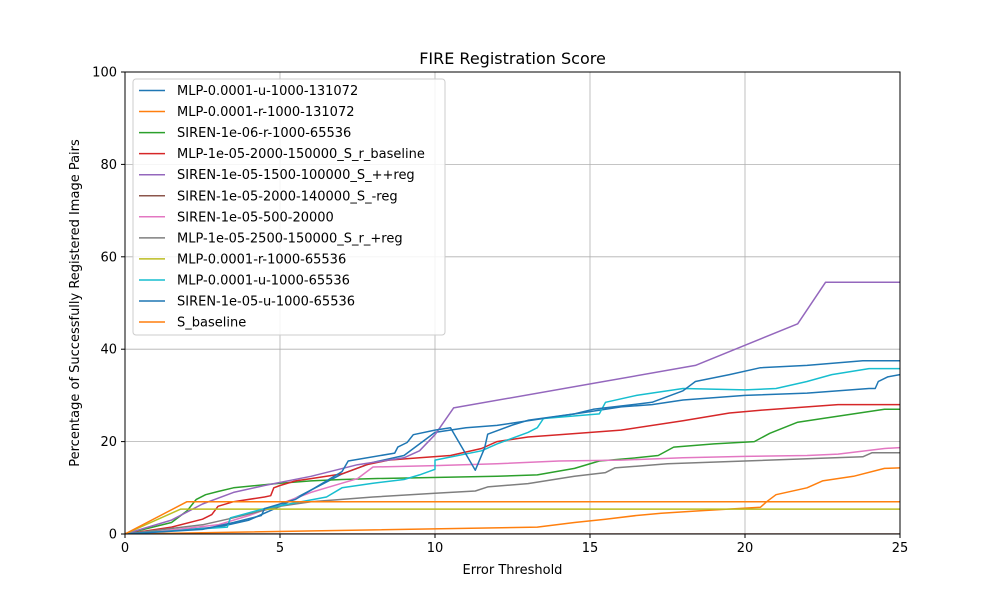  Describe the element at coordinates (263, 280) in the screenshot. I see `legend-label: MLP-0.0001-u-1000-65536` at that location.